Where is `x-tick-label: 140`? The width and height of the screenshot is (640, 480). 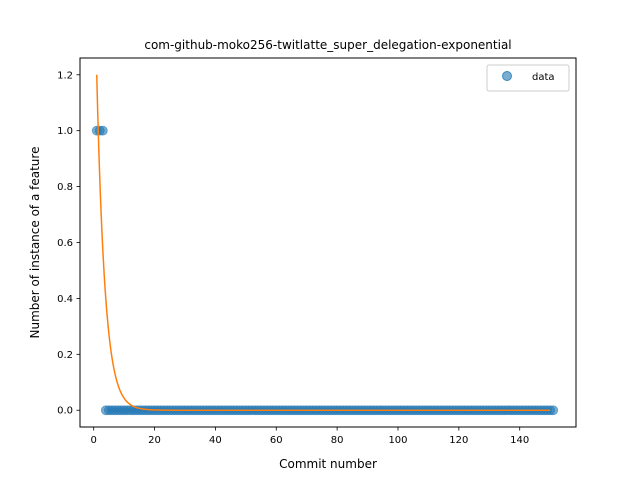 x-tick-label: 140 is located at coordinates (519, 440).